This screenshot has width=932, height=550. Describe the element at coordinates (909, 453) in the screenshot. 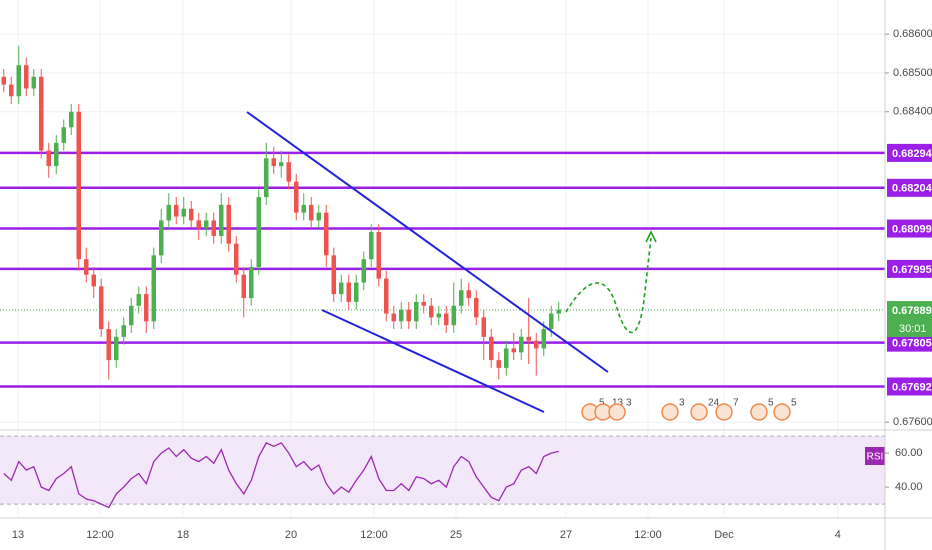

I see `rsi-tick-label: 60.00` at that location.